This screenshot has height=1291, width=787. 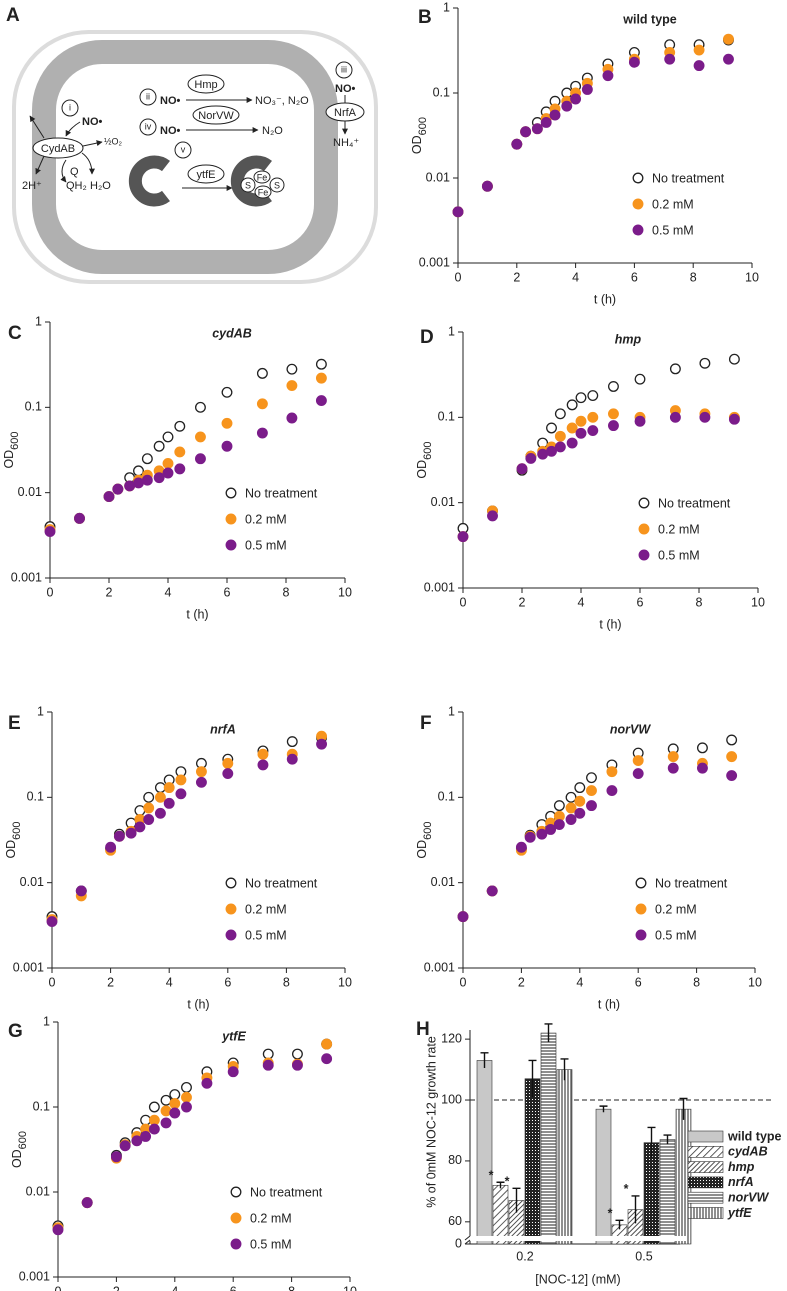 What do you see at coordinates (455, 1160) in the screenshot?
I see `y-tick-label: 80` at bounding box center [455, 1160].